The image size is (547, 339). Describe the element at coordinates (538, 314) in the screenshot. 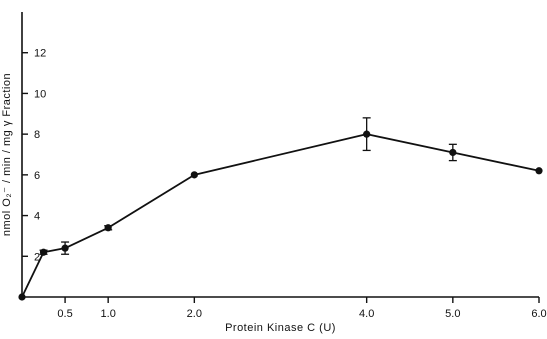

I see `x-tick-label: 6.0` at that location.